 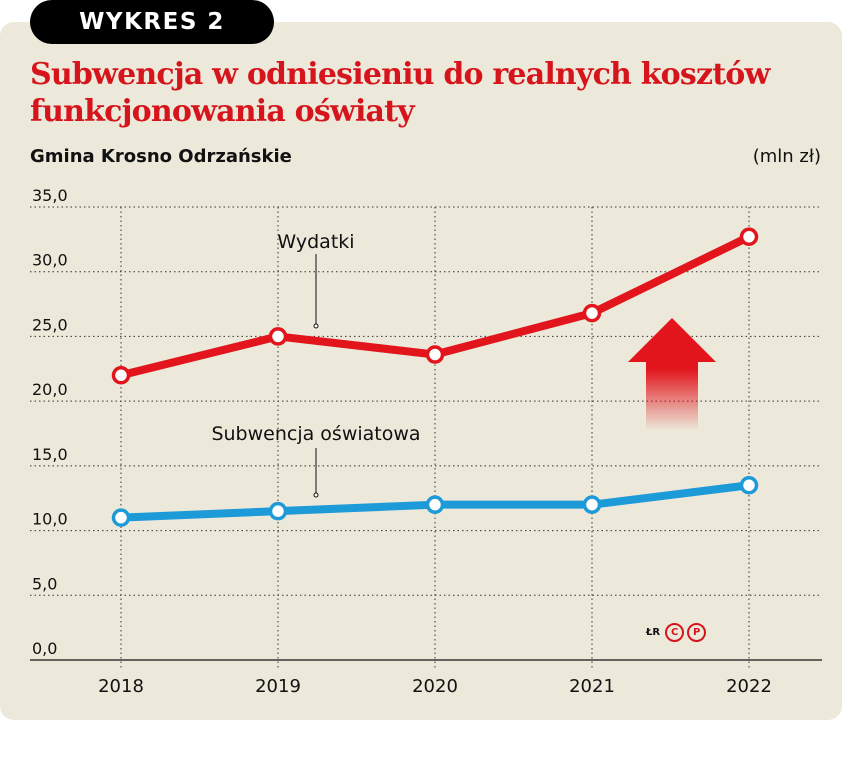 I want to click on y-tick-label: 30,0, so click(x=50, y=260).